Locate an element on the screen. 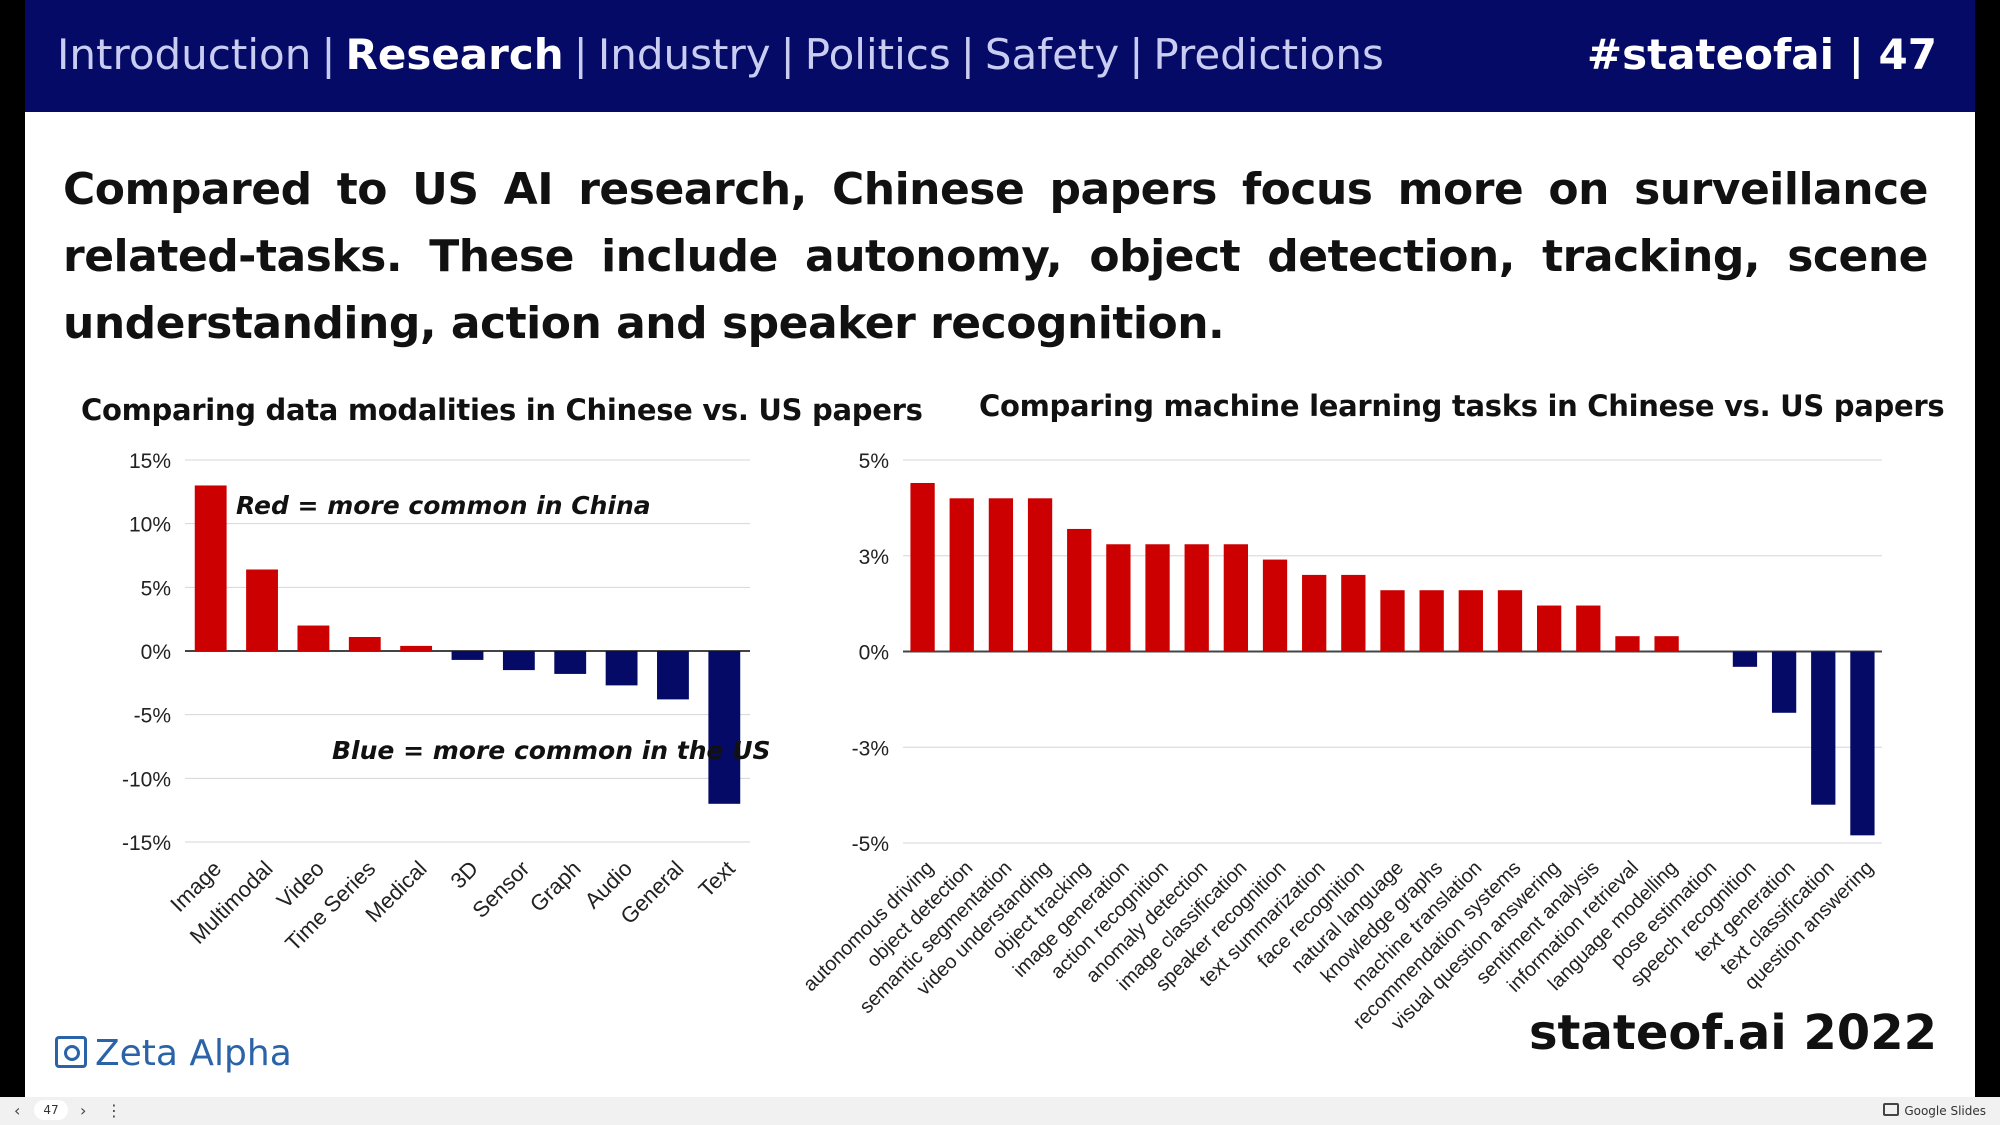 The image size is (2000, 1125). bar-graph is located at coordinates (570, 662).